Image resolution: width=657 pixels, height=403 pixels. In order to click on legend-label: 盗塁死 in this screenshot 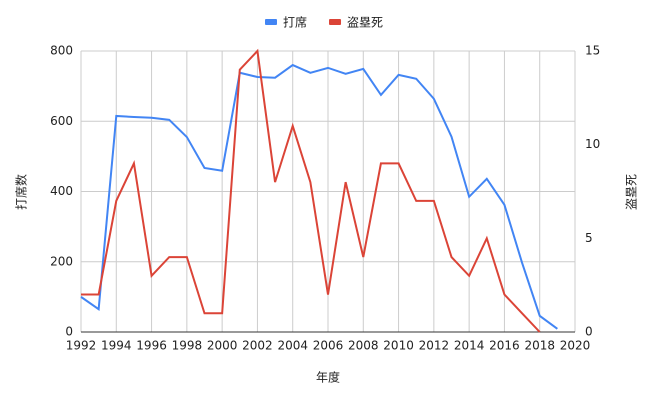, I will do `click(365, 22)`.